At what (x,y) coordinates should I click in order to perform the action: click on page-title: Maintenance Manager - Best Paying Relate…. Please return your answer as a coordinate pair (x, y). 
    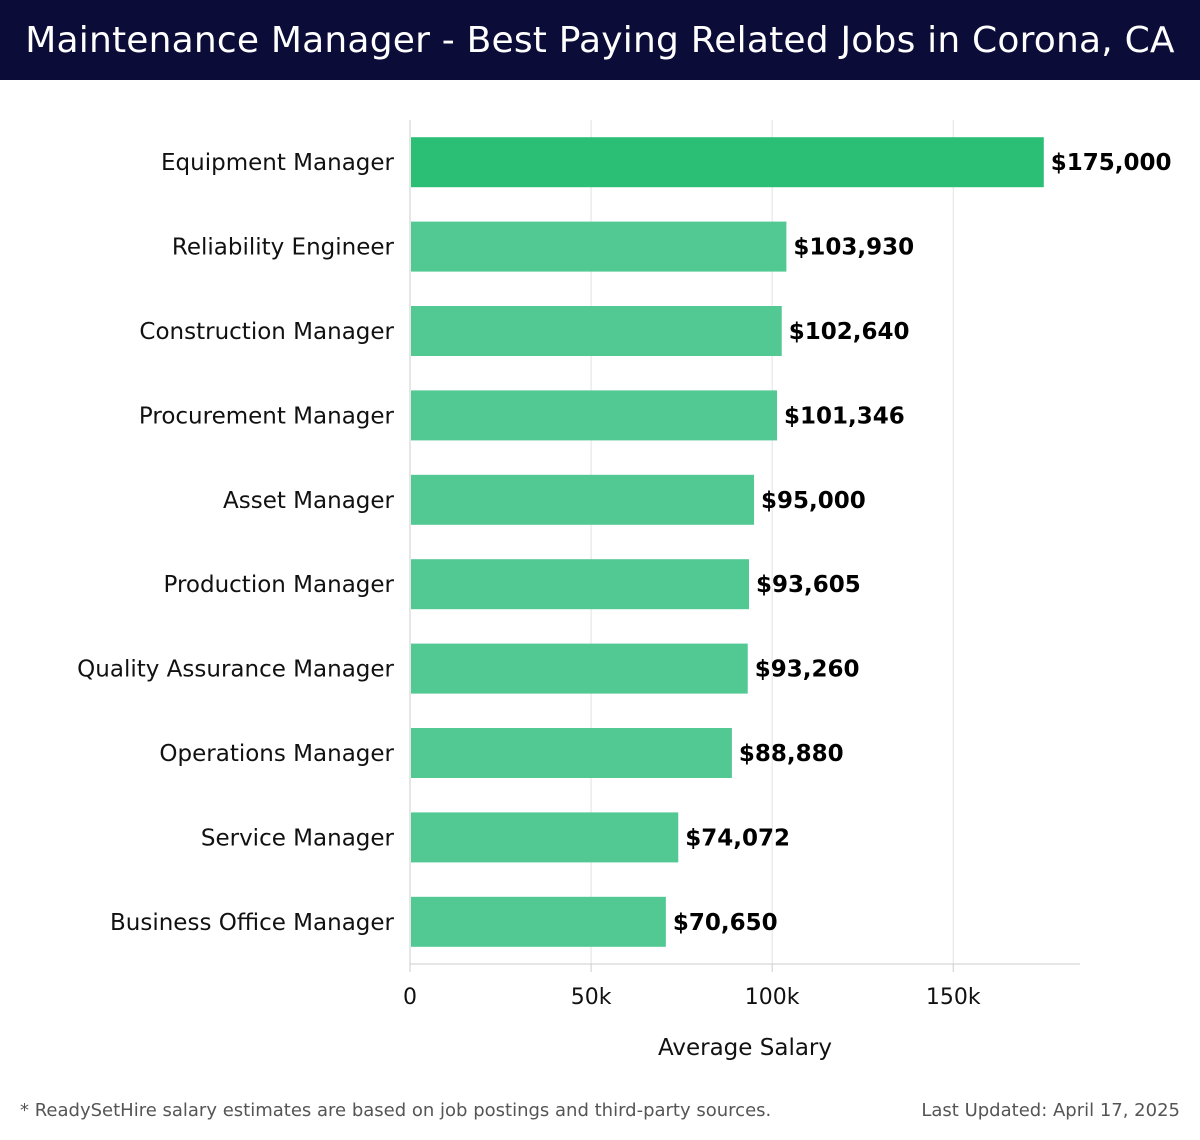
    Looking at the image, I should click on (600, 40).